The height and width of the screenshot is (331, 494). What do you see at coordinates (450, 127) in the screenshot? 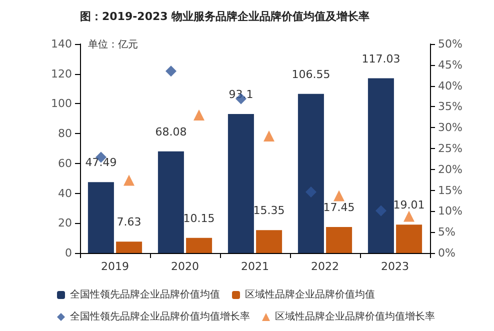
I see `y2-tick-label: 30%` at bounding box center [450, 127].